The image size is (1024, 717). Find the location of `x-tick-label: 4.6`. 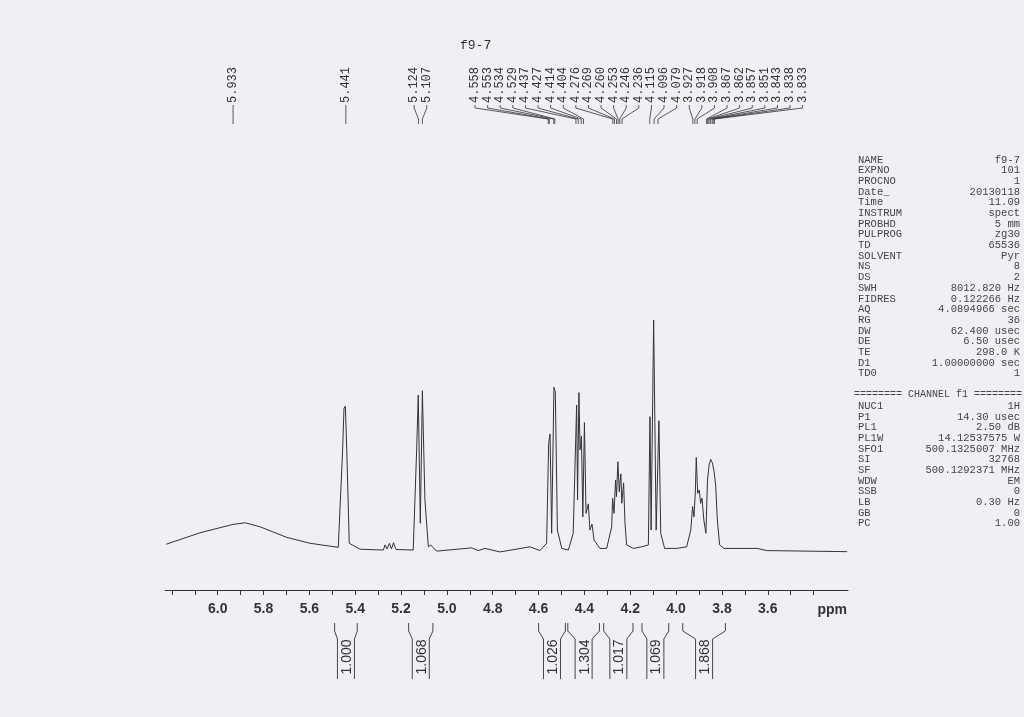

x-tick-label: 4.6 is located at coordinates (538, 608).